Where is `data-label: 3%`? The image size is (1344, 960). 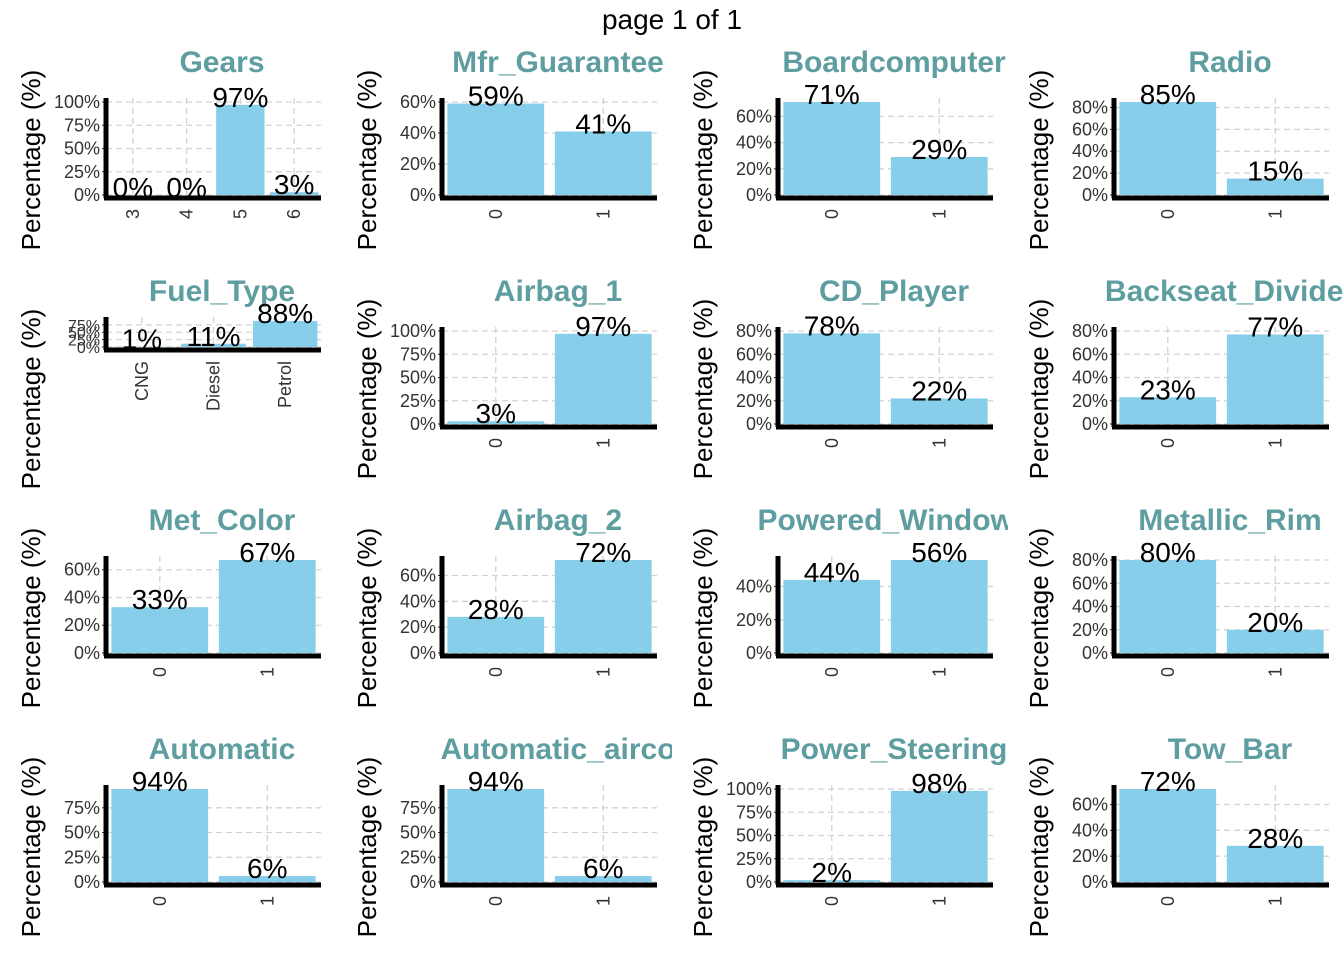
data-label: 3% is located at coordinates (496, 413).